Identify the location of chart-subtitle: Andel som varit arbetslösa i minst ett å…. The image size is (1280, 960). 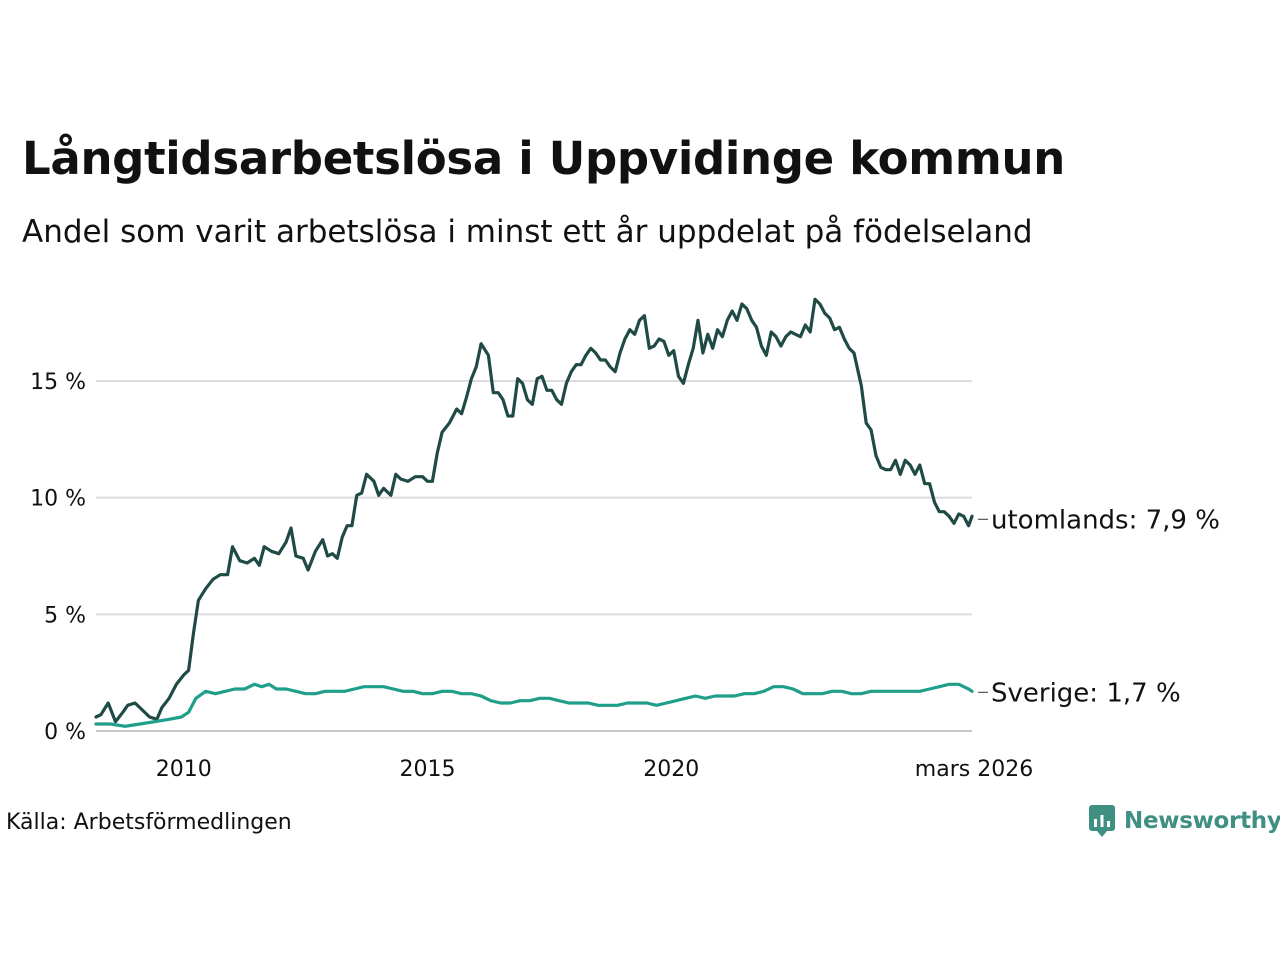
(527, 232).